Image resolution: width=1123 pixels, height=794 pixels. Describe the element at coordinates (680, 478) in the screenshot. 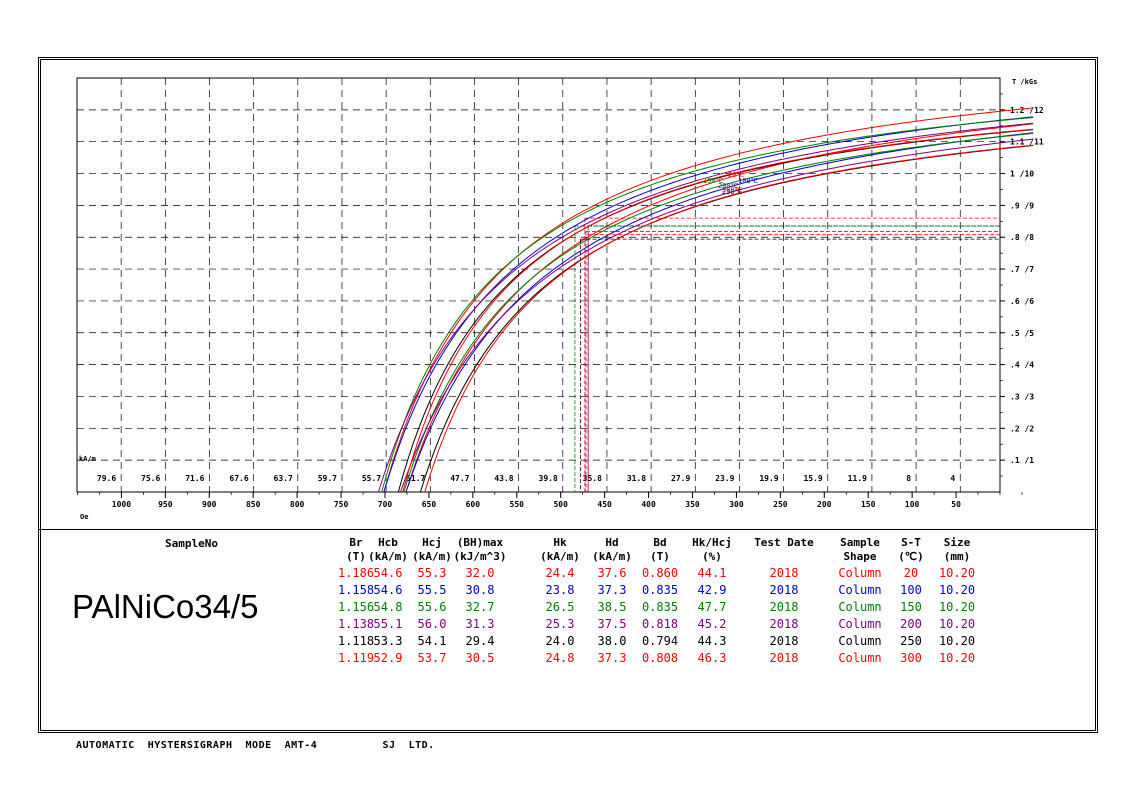

I see `x-kam-tick-label: 27.9` at that location.